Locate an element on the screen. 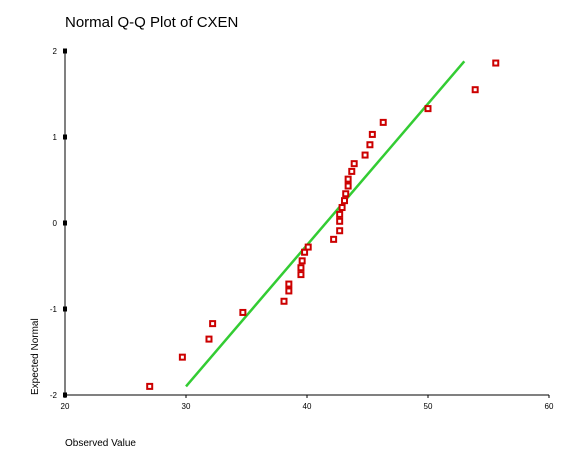 The height and width of the screenshot is (460, 576). y-tick-label: 1 is located at coordinates (55, 137).